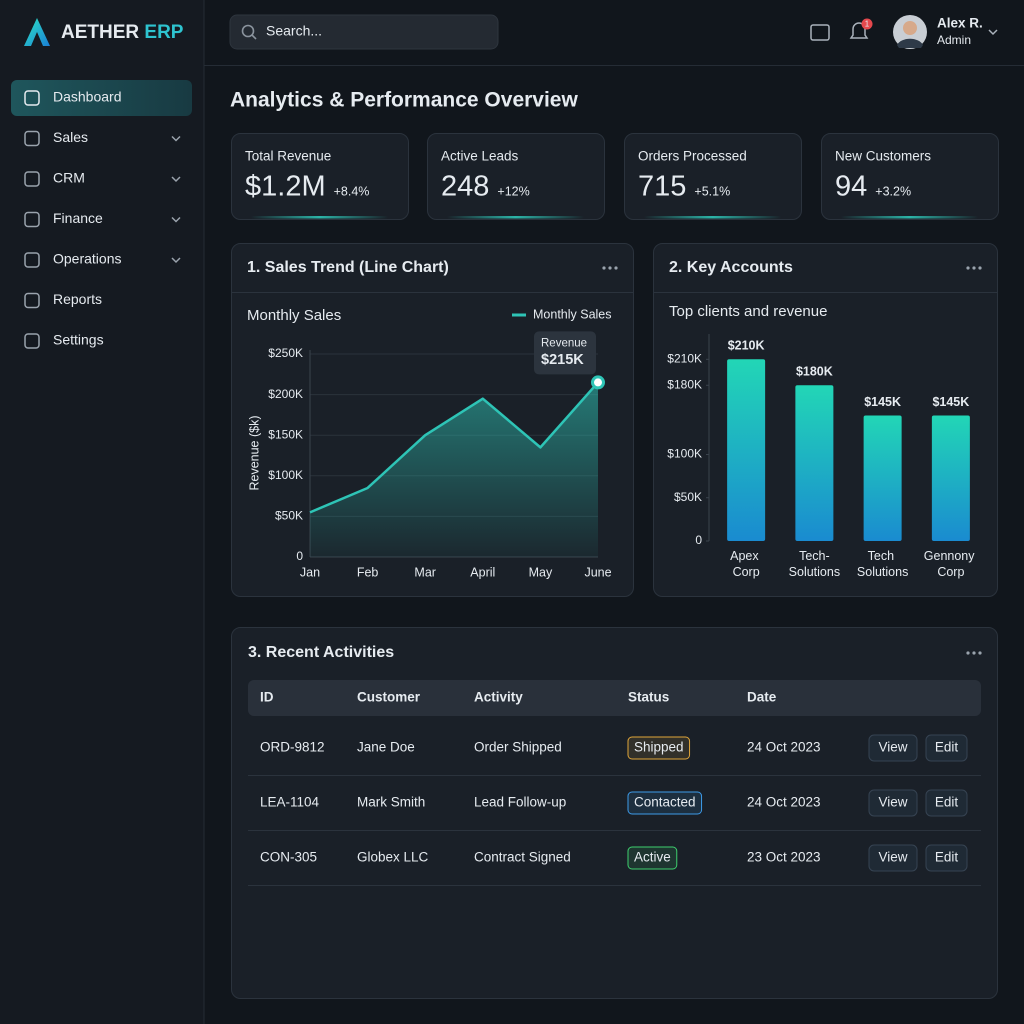  I want to click on kpi-change: +12%, so click(513, 191).